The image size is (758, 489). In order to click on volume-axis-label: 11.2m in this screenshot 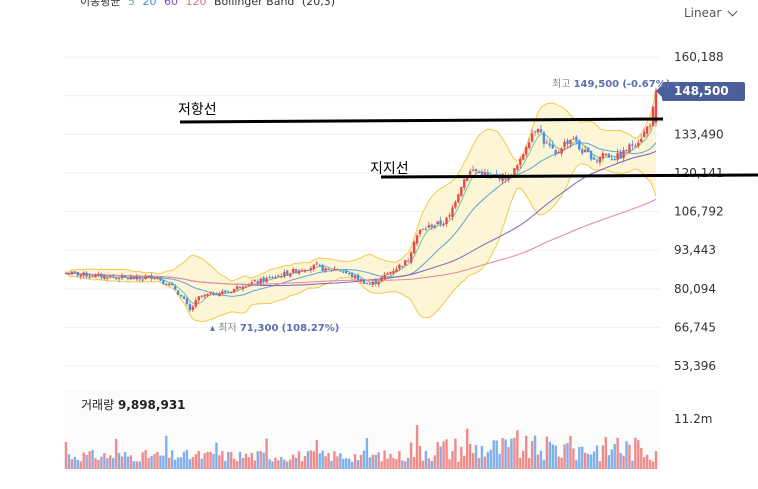, I will do `click(693, 419)`.